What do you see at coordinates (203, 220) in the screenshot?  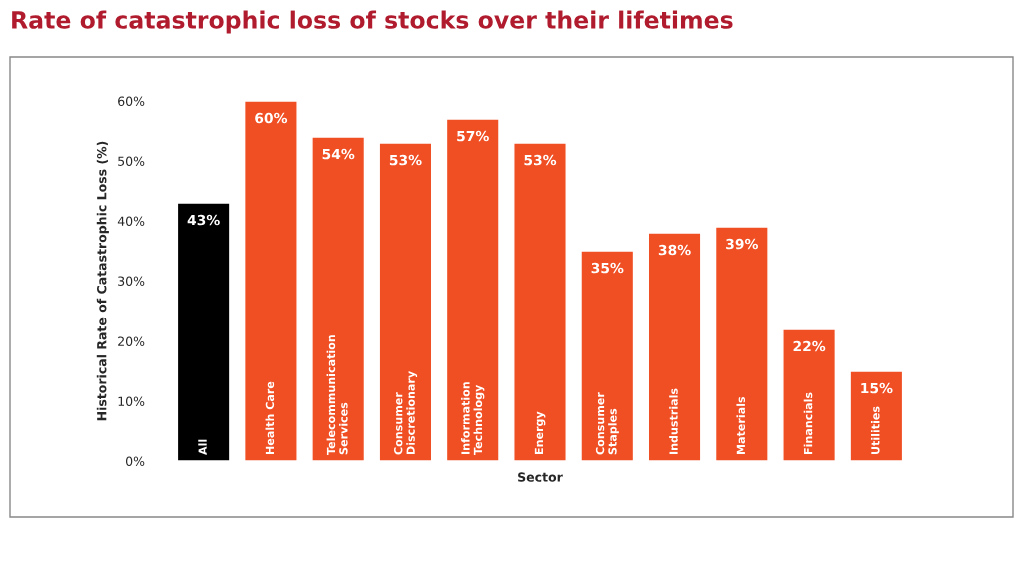 I see `data-label: 43%` at bounding box center [203, 220].